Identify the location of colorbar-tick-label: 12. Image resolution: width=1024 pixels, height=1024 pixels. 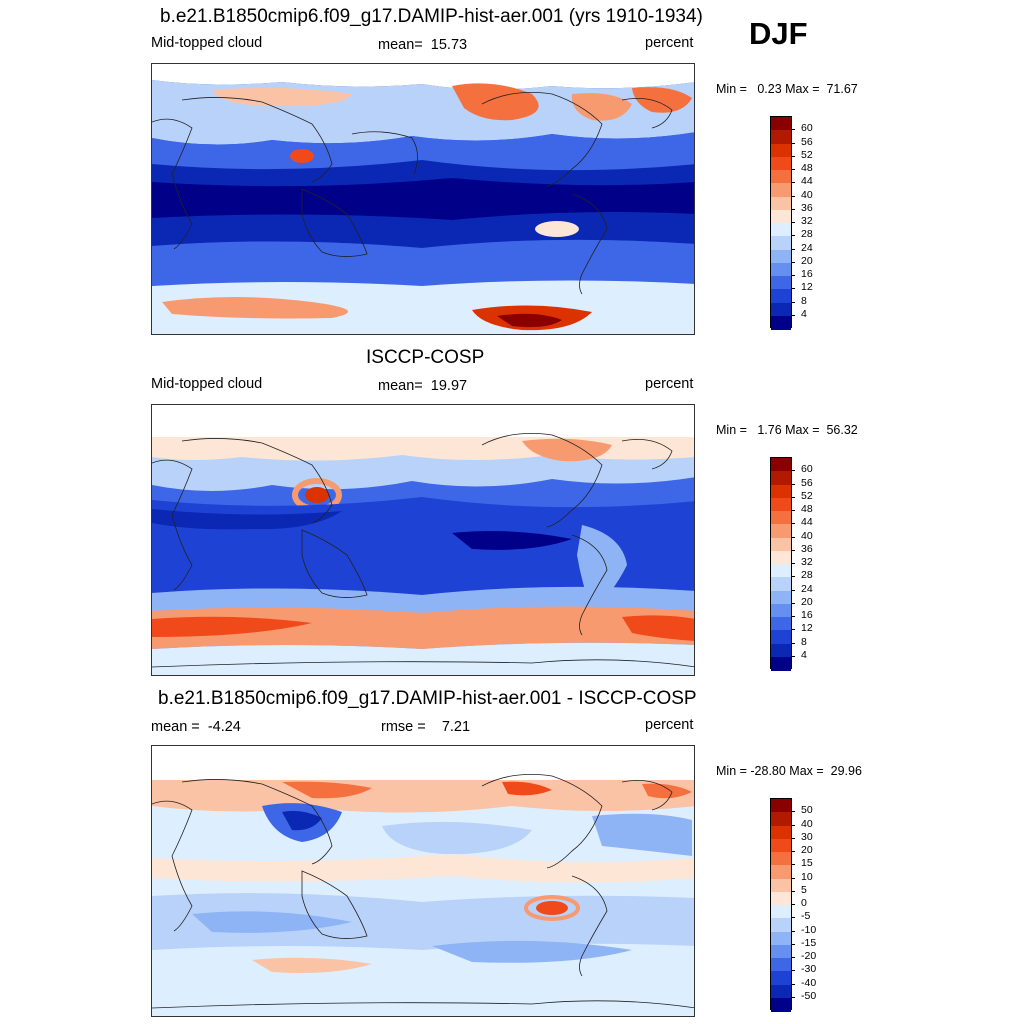
(807, 628).